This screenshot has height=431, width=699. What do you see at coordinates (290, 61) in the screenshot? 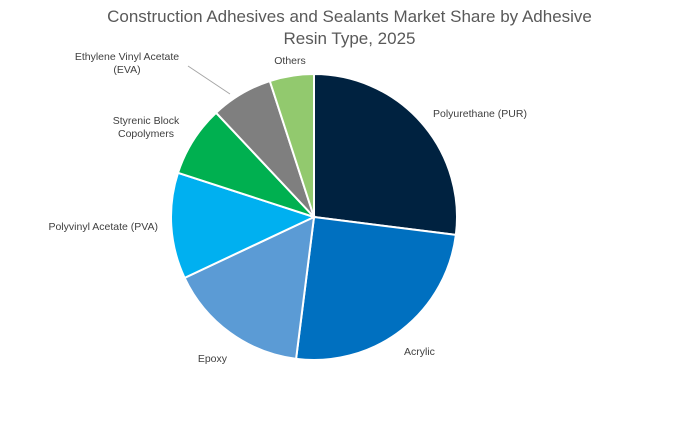
I see `slice-label: Others` at bounding box center [290, 61].